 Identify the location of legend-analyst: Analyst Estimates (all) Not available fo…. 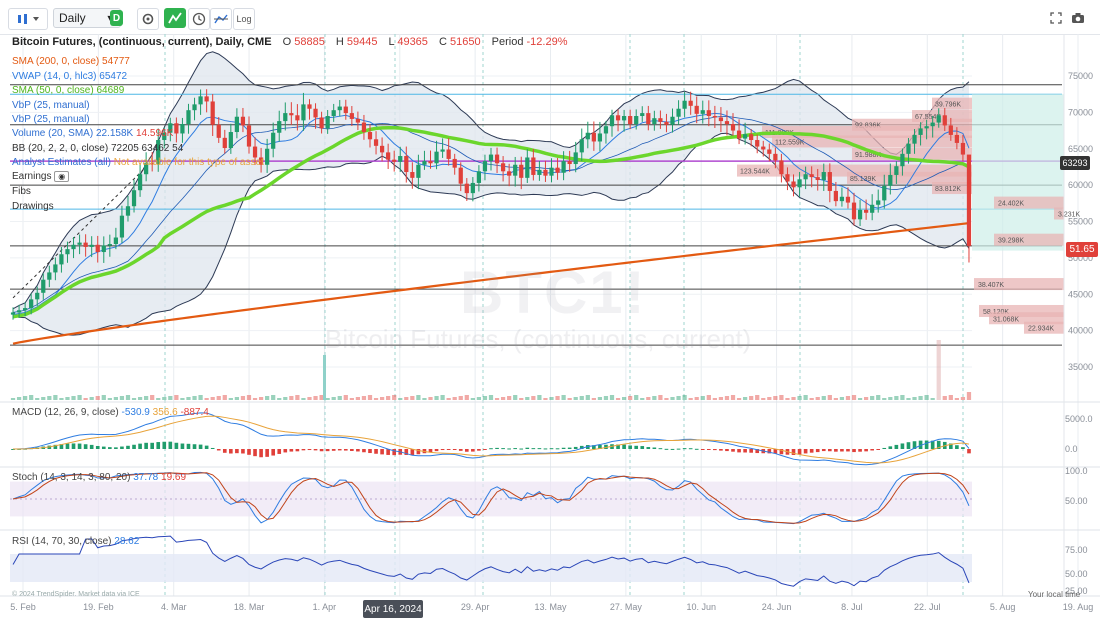
(138, 162).